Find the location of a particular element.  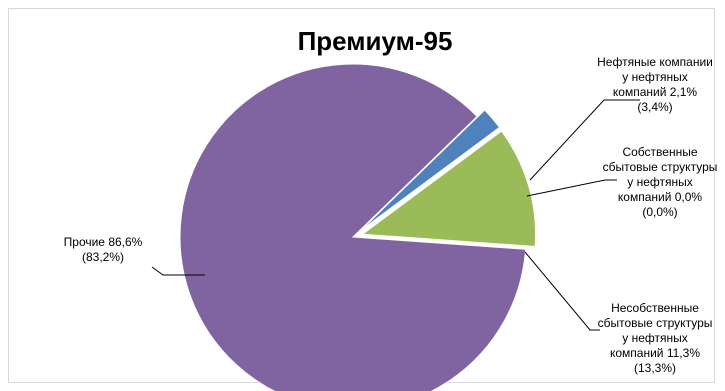

slice-label-line: (13,3%) is located at coordinates (655, 368).